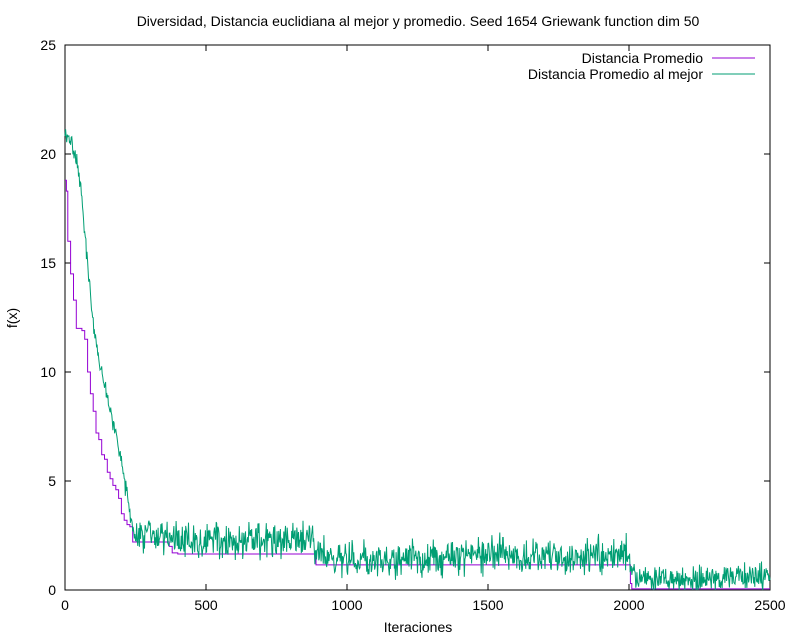 The width and height of the screenshot is (800, 640). I want to click on x-tick-label: 500, so click(206, 605).